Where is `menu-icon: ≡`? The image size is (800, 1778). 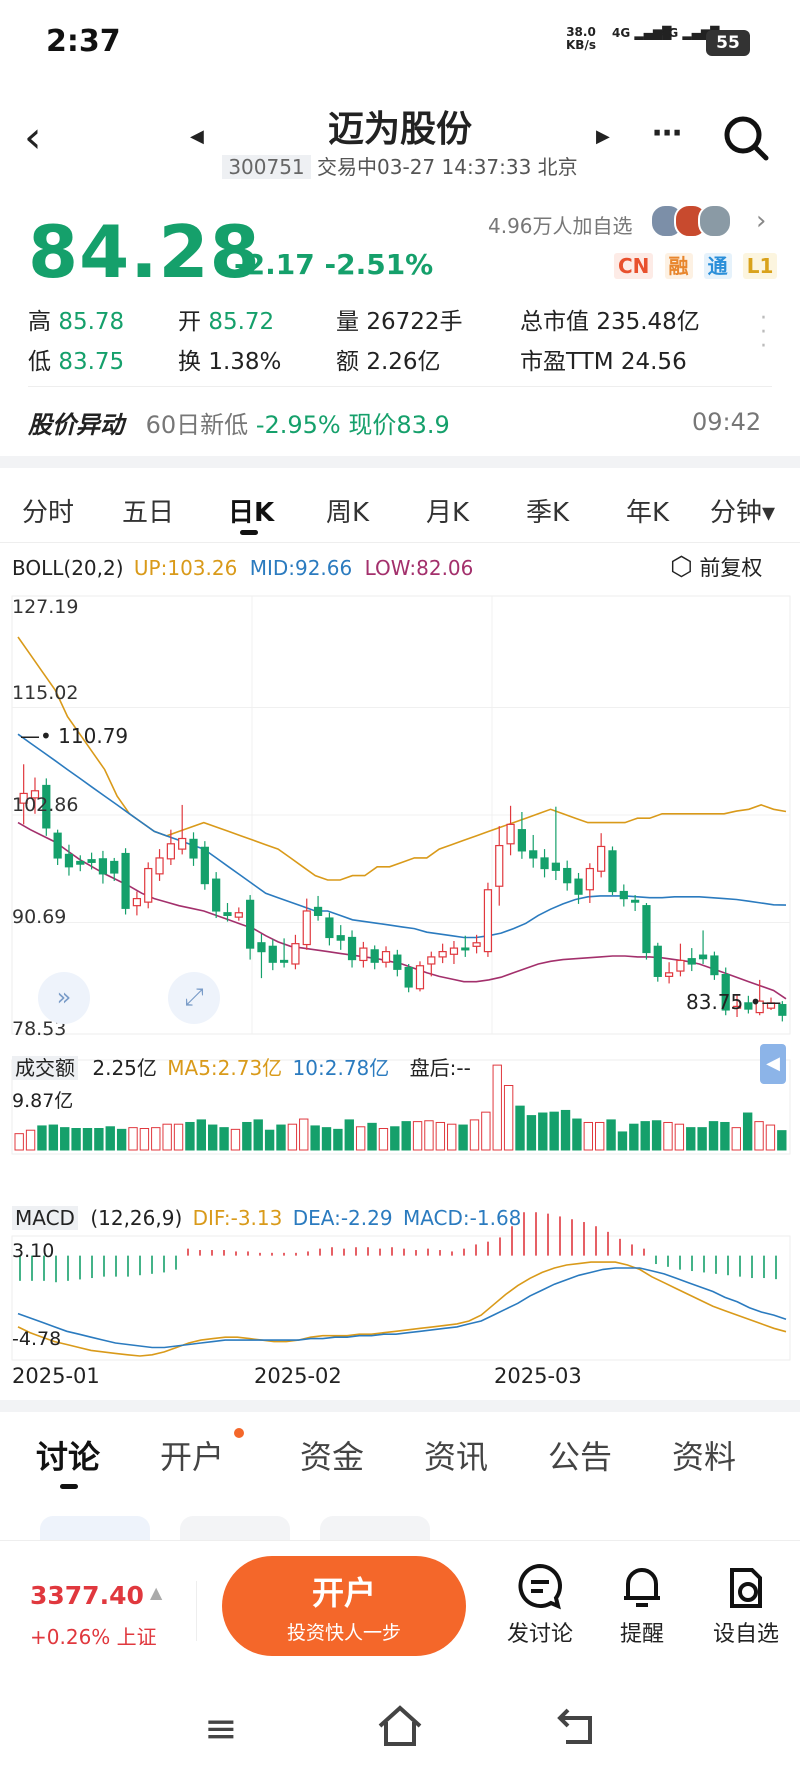
menu-icon: ≡ is located at coordinates (221, 1729).